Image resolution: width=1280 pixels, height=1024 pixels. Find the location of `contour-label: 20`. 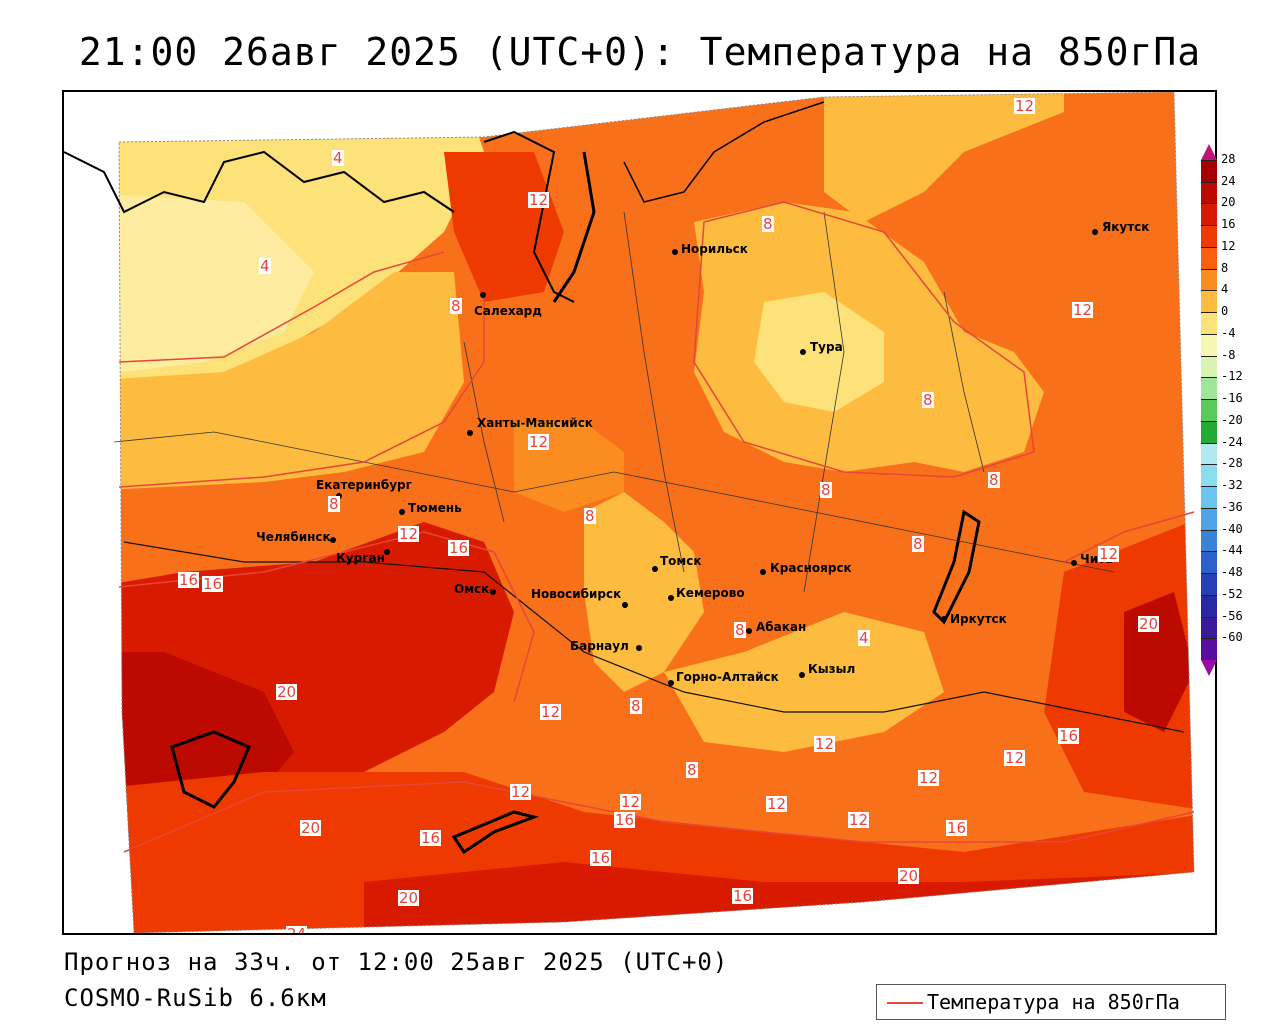

contour-label: 20 is located at coordinates (287, 692).